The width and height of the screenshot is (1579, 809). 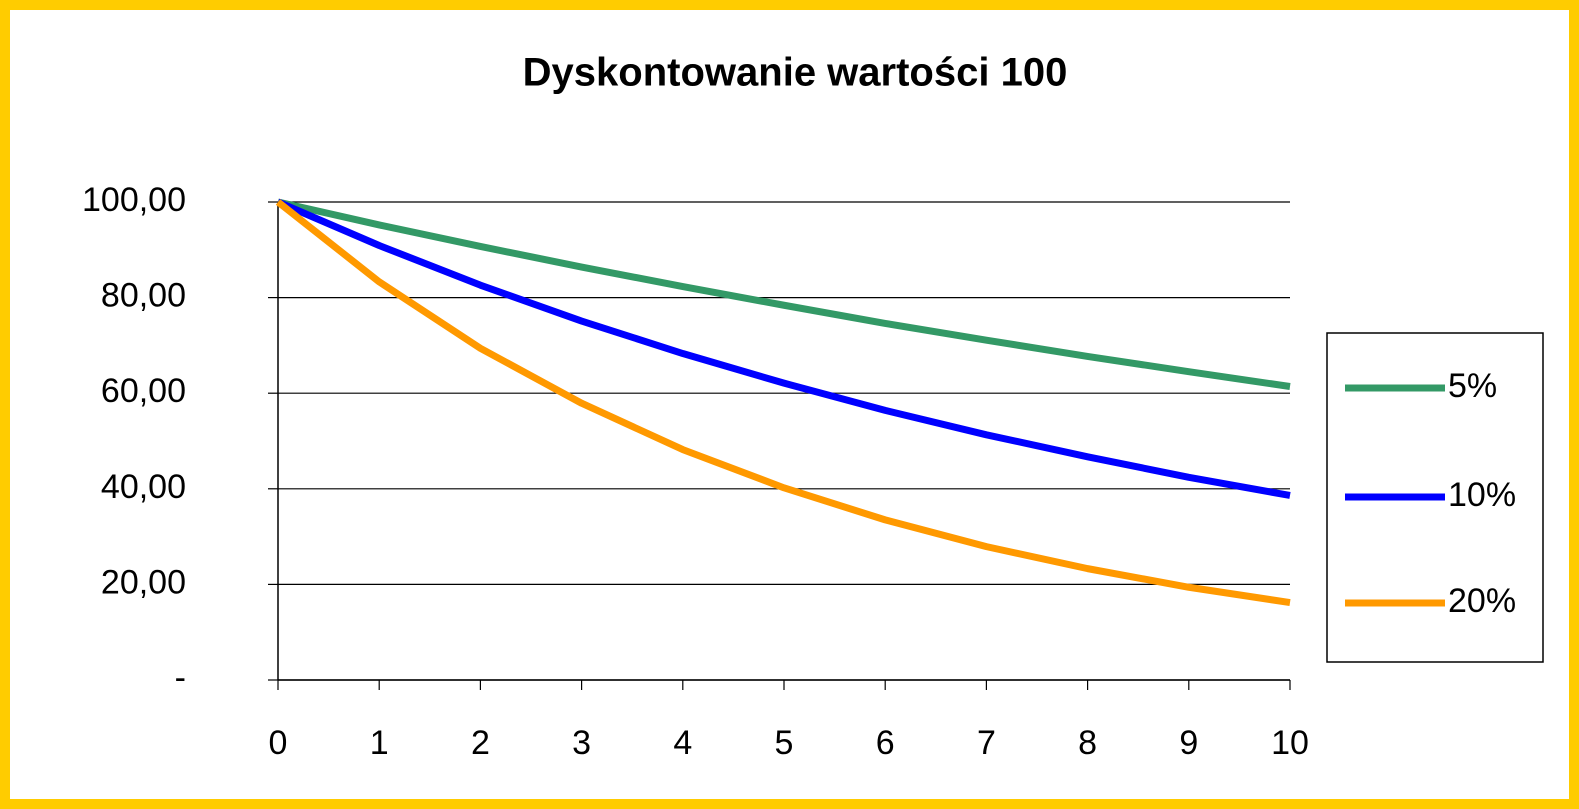 What do you see at coordinates (581, 743) in the screenshot?
I see `x-tick-label: 3` at bounding box center [581, 743].